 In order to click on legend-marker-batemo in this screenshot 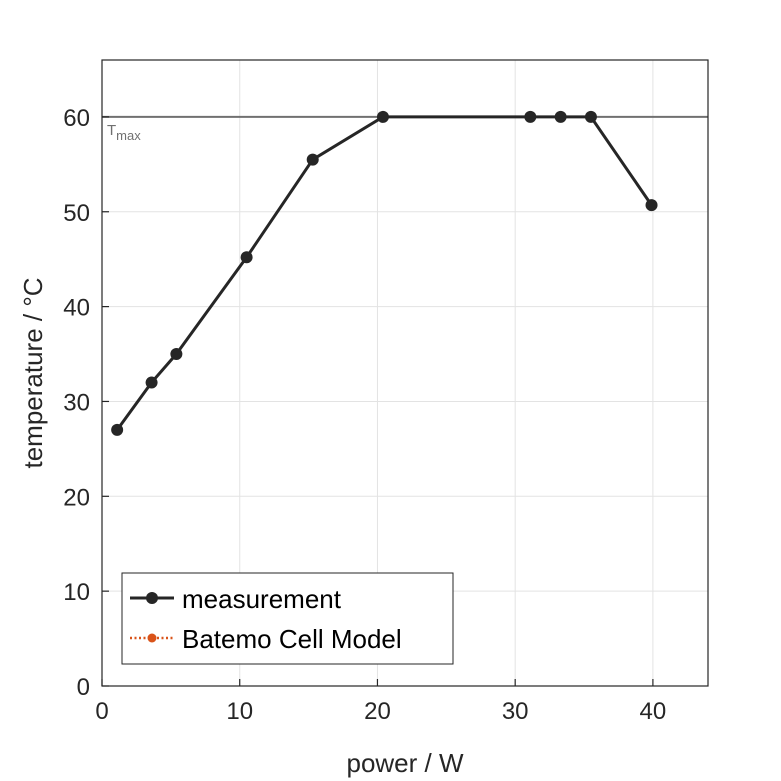, I will do `click(152, 638)`.